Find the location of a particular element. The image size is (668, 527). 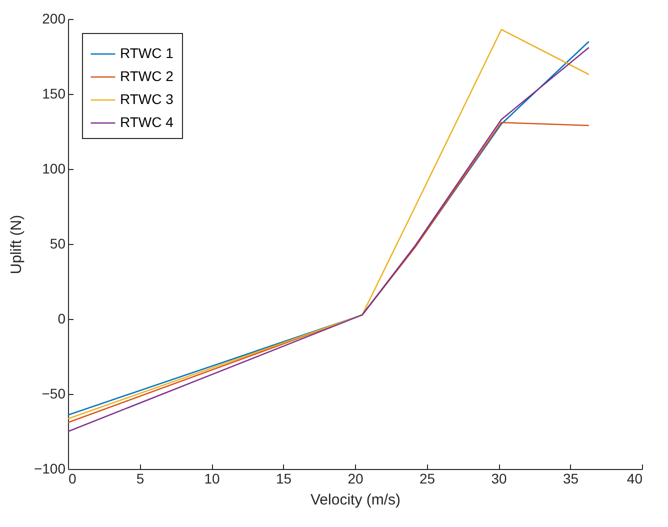

x-tick-label: 15 is located at coordinates (284, 478).